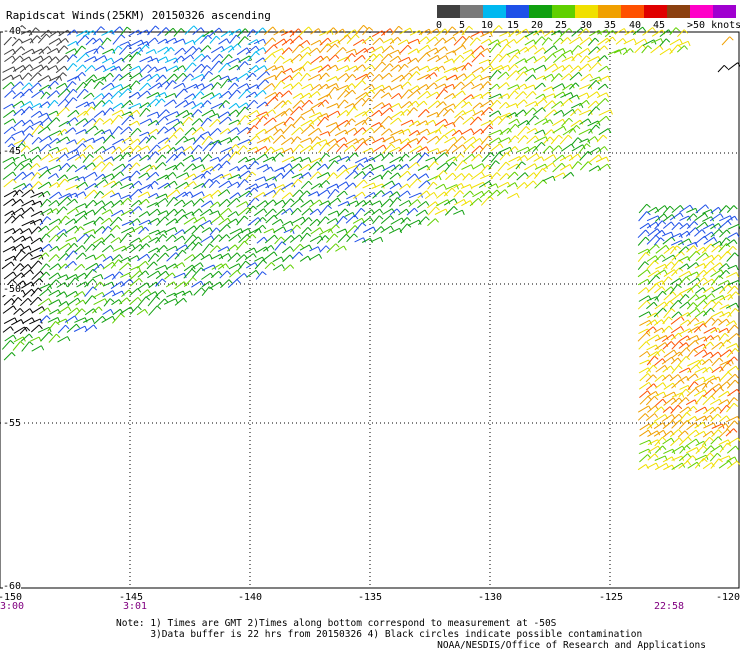 Image resolution: width=740 pixels, height=651 pixels. I want to click on lat-label-50: -50, so click(12, 290).